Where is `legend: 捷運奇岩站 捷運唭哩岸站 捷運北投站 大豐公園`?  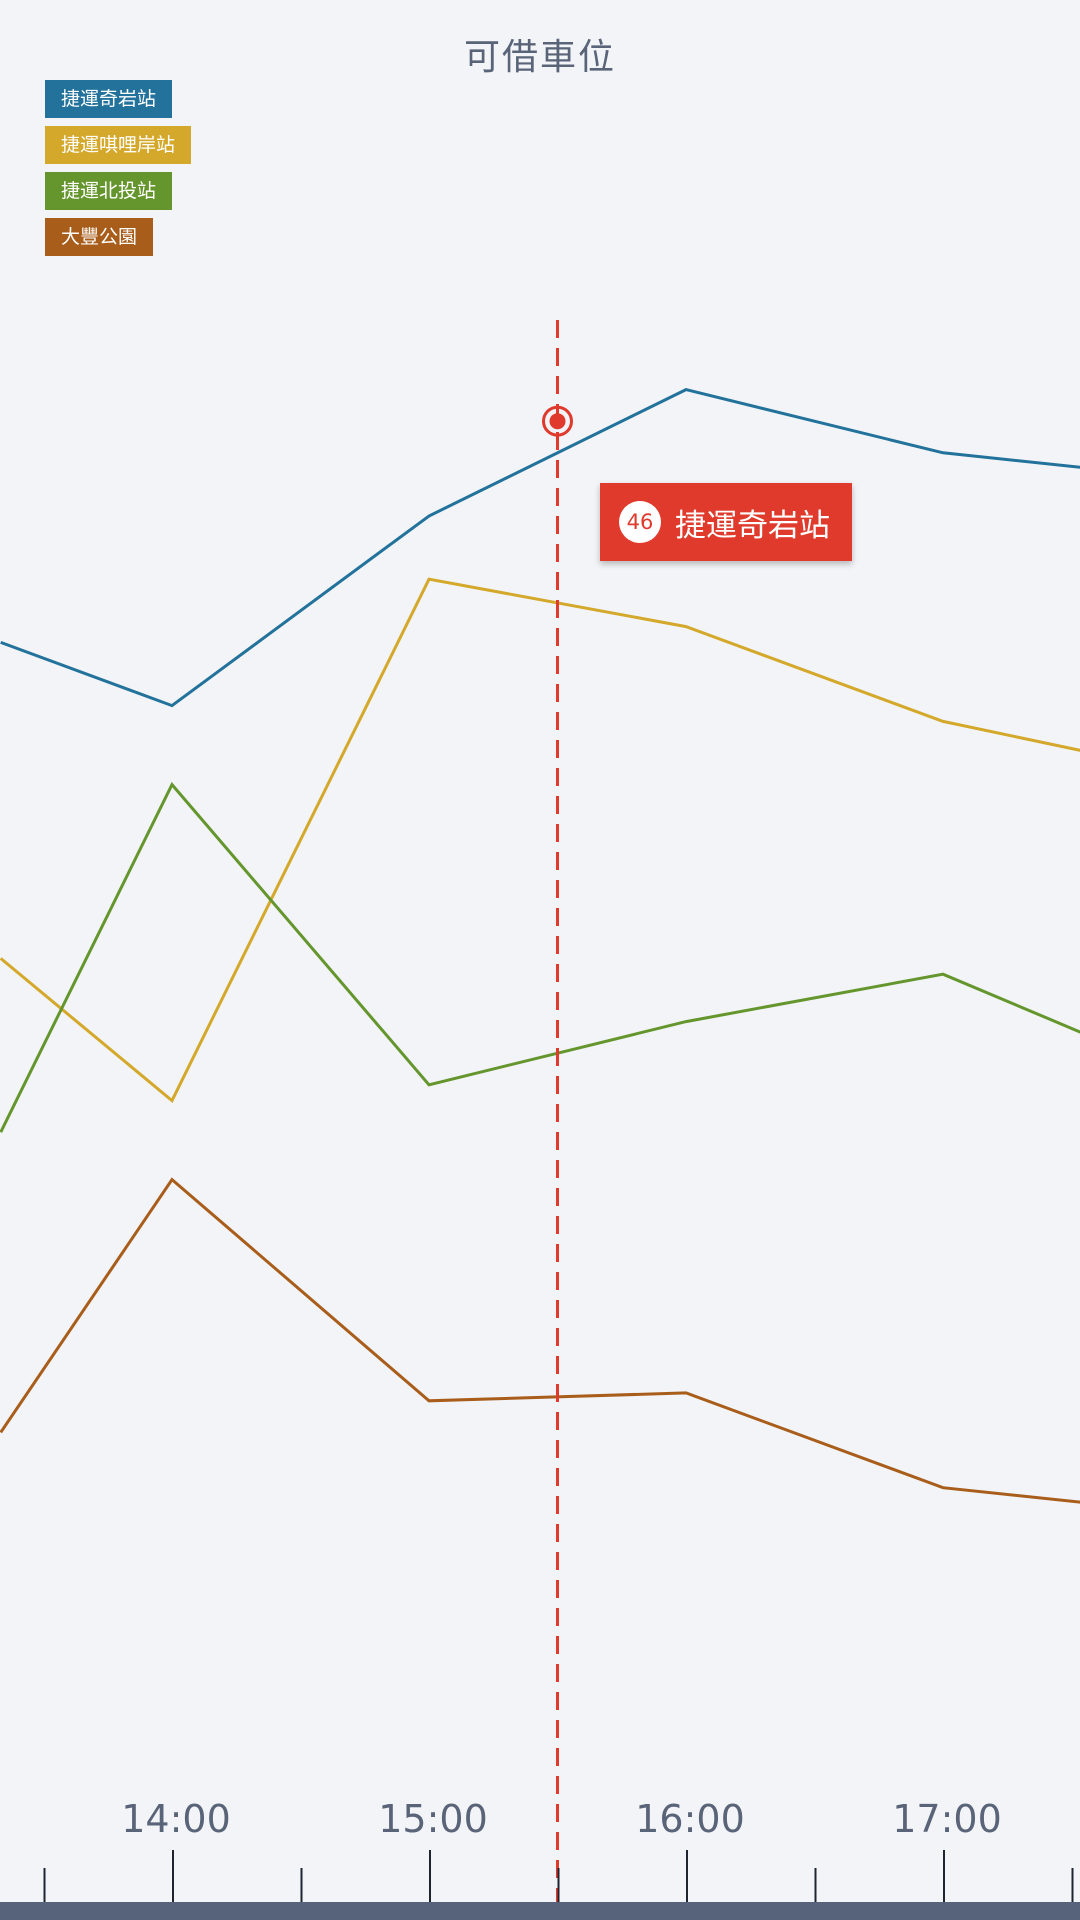 legend: 捷運奇岩站 捷運唭哩岸站 捷運北投站 大豐公園 is located at coordinates (118, 172).